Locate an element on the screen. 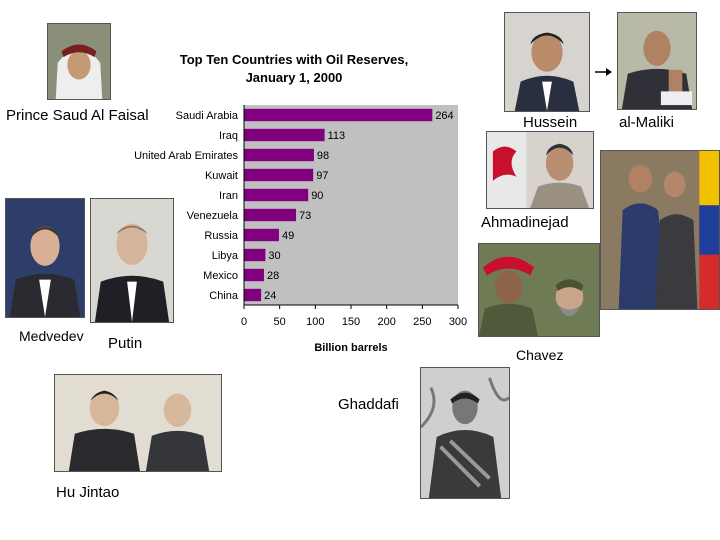  data-label: 90 is located at coordinates (317, 196).